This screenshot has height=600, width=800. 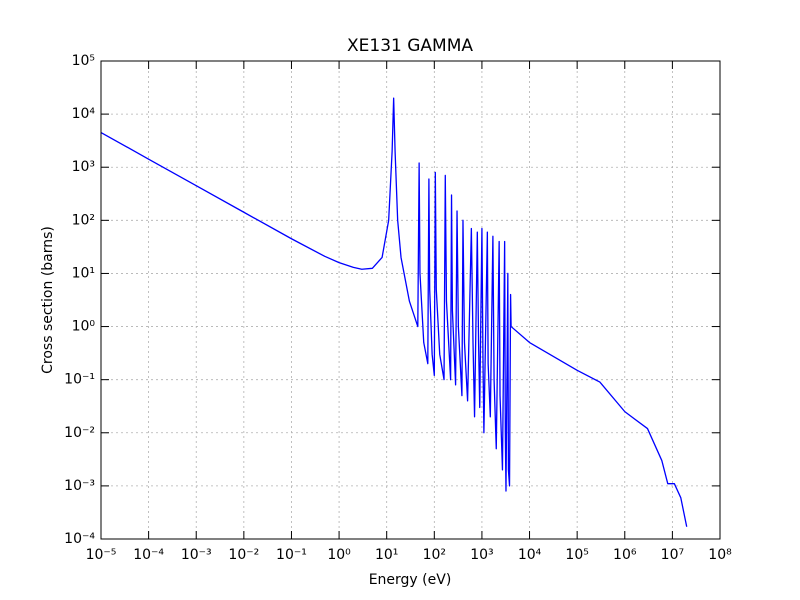 What do you see at coordinates (101, 555) in the screenshot?
I see `x-tick-label: 10⁻⁵` at bounding box center [101, 555].